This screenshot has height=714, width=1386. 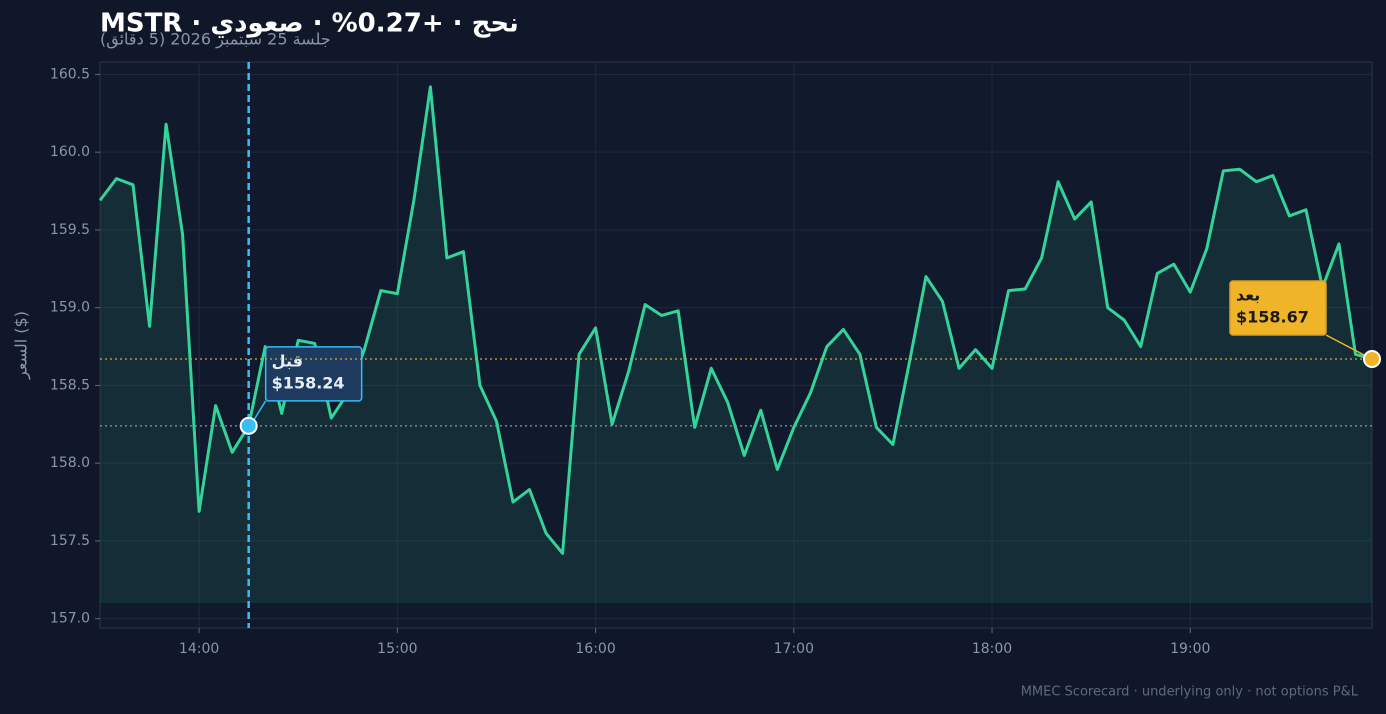 What do you see at coordinates (199, 649) in the screenshot?
I see `x-tick-label: 14:00` at bounding box center [199, 649].